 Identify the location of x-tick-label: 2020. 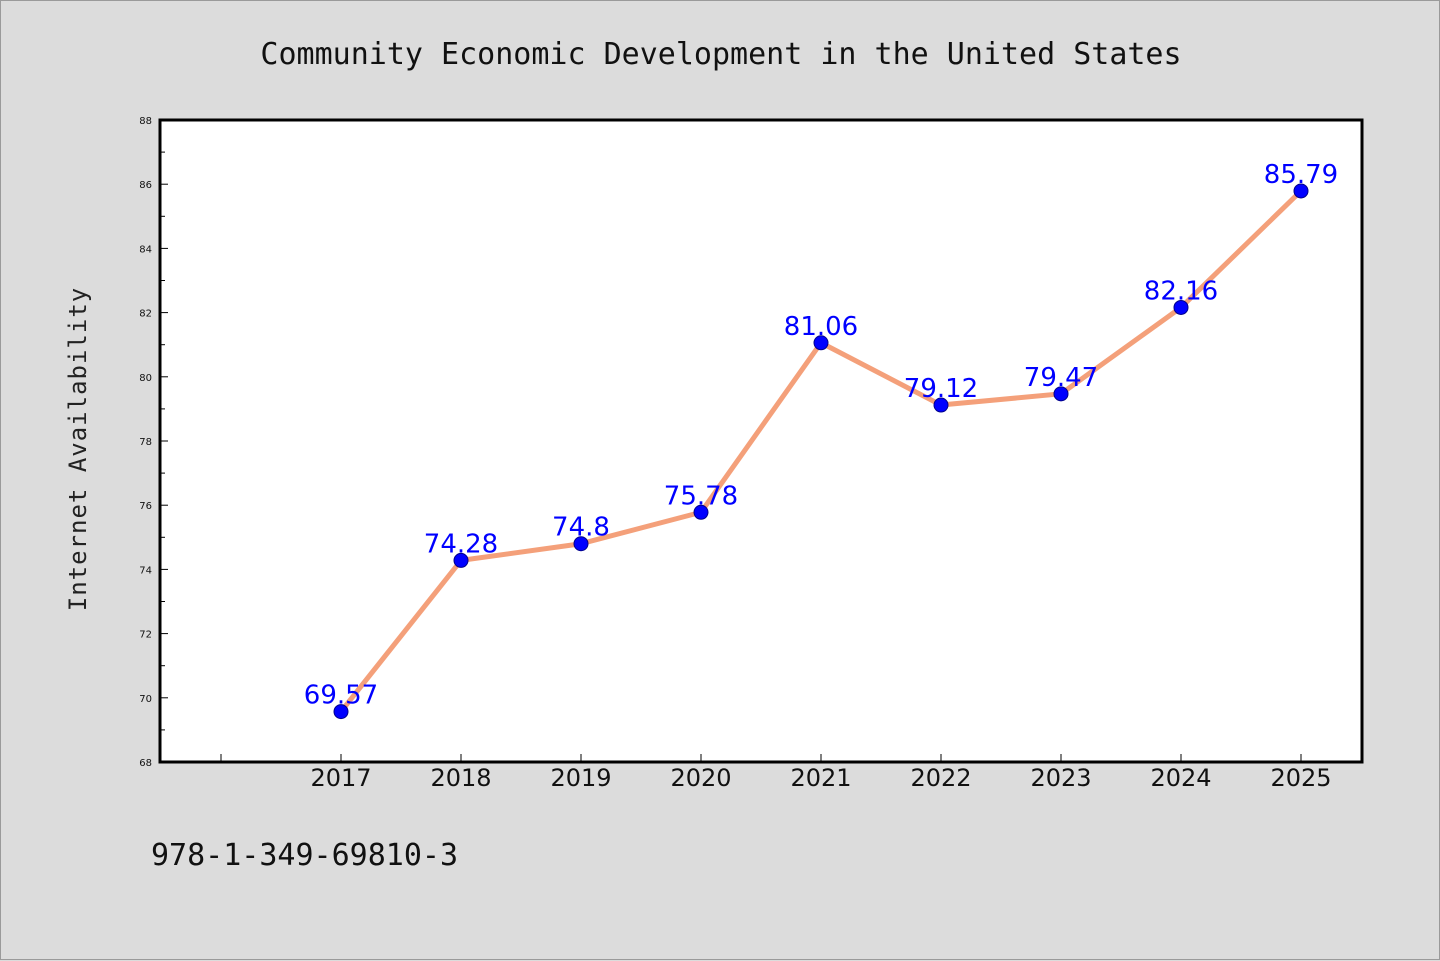
(700, 778).